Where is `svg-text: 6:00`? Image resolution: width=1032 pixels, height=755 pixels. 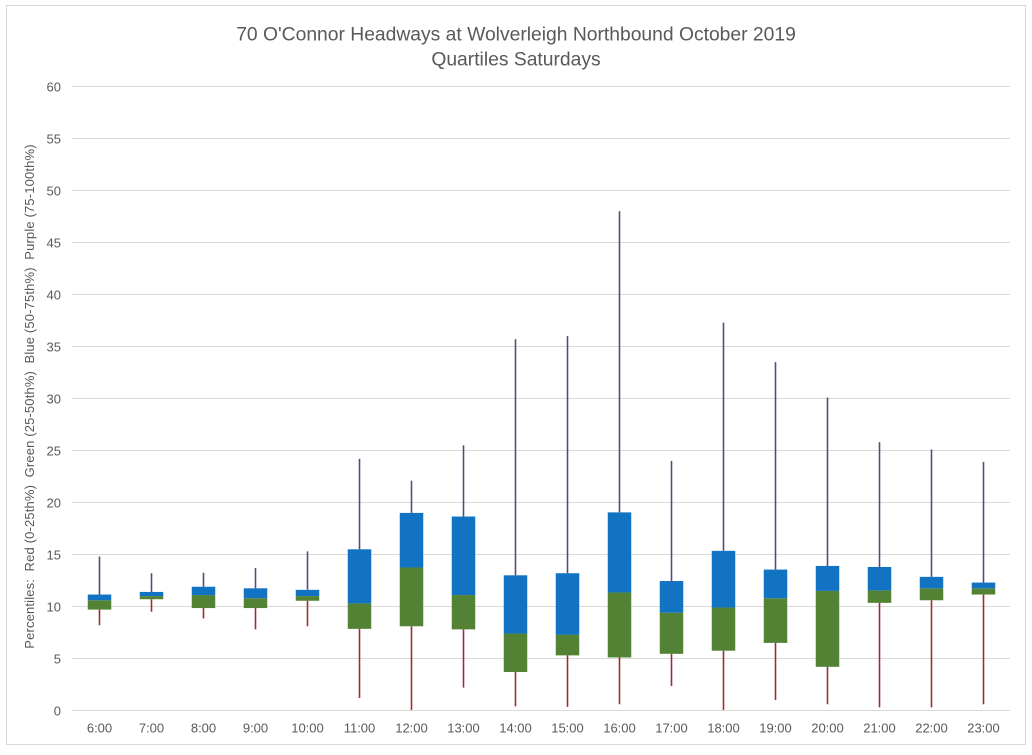 svg-text: 6:00 is located at coordinates (99, 727).